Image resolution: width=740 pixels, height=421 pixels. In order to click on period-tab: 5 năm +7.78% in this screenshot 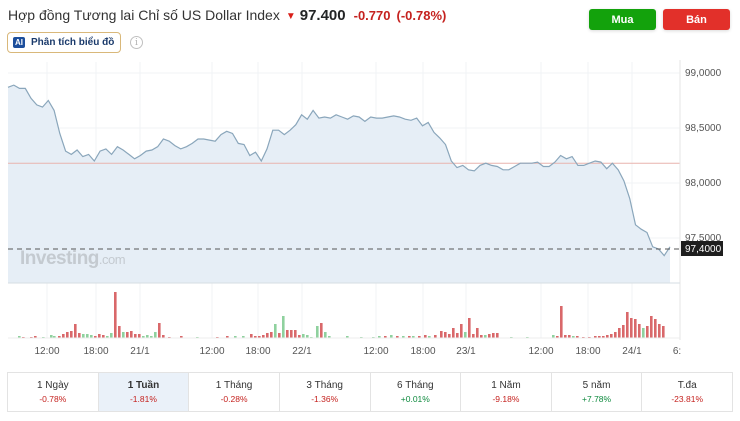, I will do `click(597, 392)`.